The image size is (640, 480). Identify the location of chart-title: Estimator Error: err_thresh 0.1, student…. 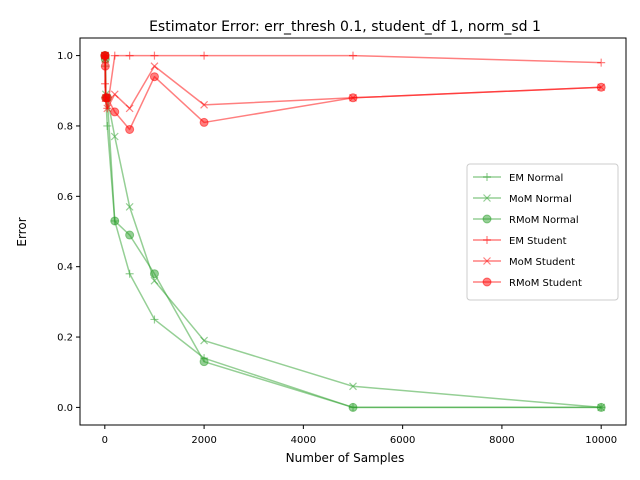
(345, 27).